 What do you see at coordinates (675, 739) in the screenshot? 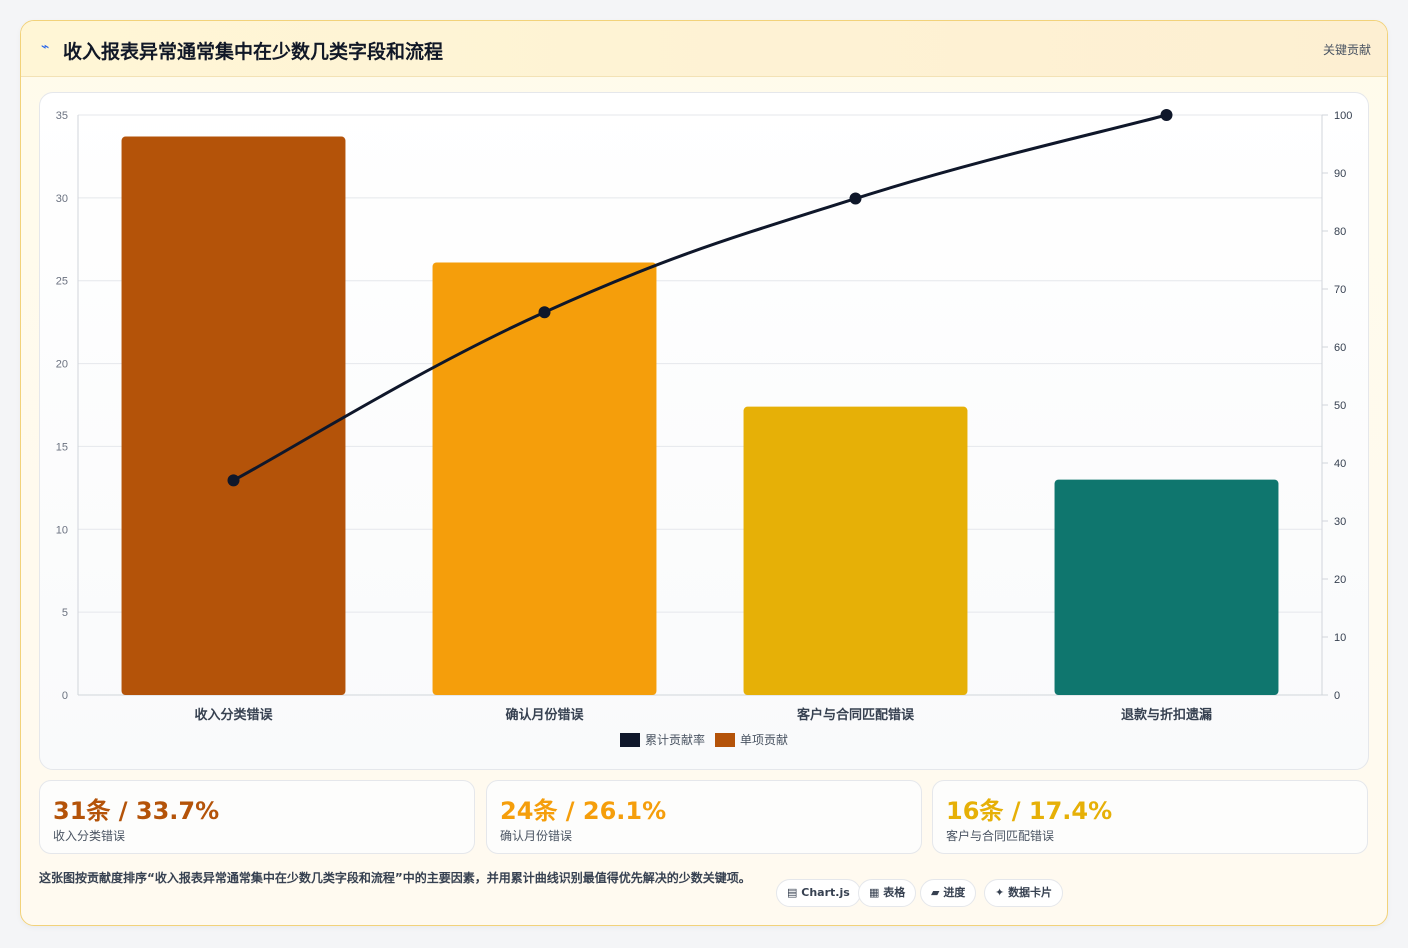
I see `legend-label: 累计贡献率` at bounding box center [675, 739].